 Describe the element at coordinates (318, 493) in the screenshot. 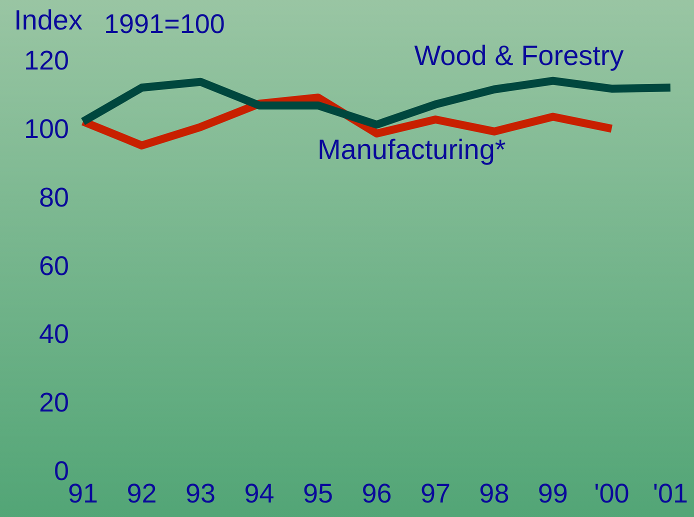

I see `x-tick-label: 95` at that location.